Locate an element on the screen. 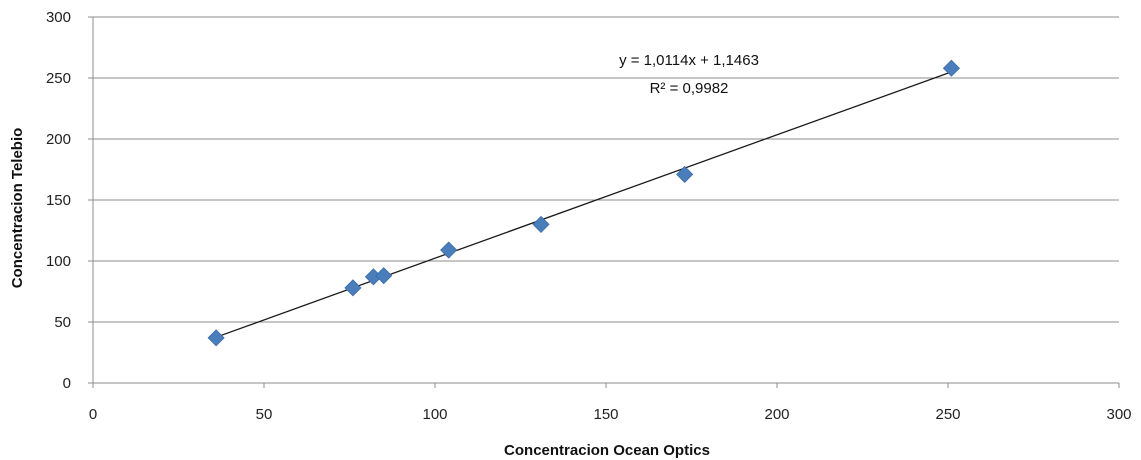 The width and height of the screenshot is (1141, 460). x-axis-title: Concentracion Ocean Optics is located at coordinates (607, 450).